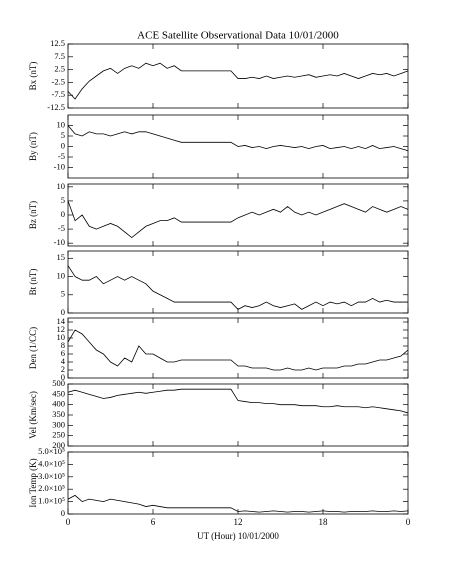 The width and height of the screenshot is (454, 567). Describe the element at coordinates (51, 488) in the screenshot. I see `y-tick-label: 2.0×10⁵` at that location.